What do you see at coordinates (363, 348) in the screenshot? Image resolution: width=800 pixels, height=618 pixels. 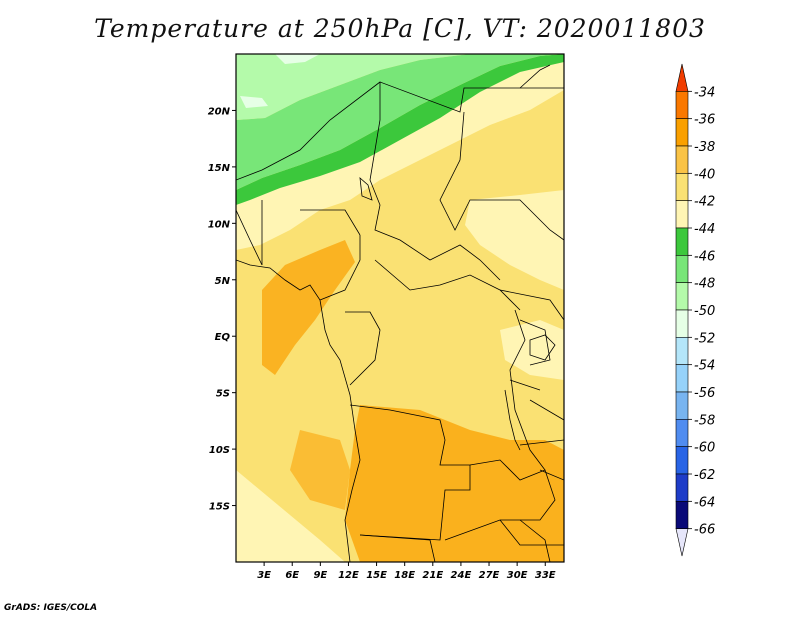 I see `border-congo` at bounding box center [363, 348].